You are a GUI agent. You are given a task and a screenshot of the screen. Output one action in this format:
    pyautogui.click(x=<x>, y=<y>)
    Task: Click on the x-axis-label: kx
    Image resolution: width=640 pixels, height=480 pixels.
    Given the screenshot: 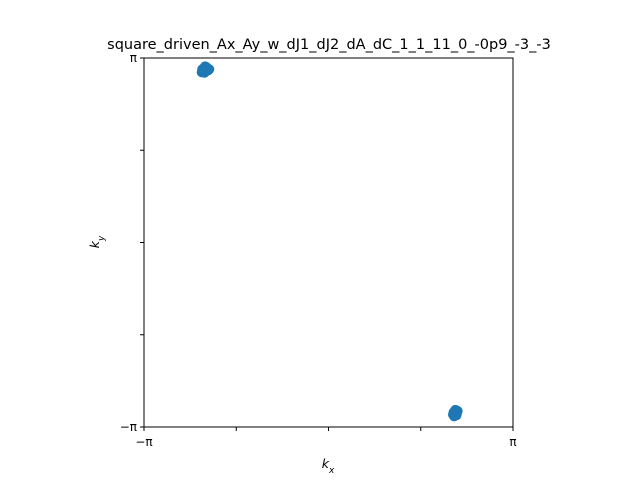 What is the action you would take?
    pyautogui.click(x=328, y=466)
    